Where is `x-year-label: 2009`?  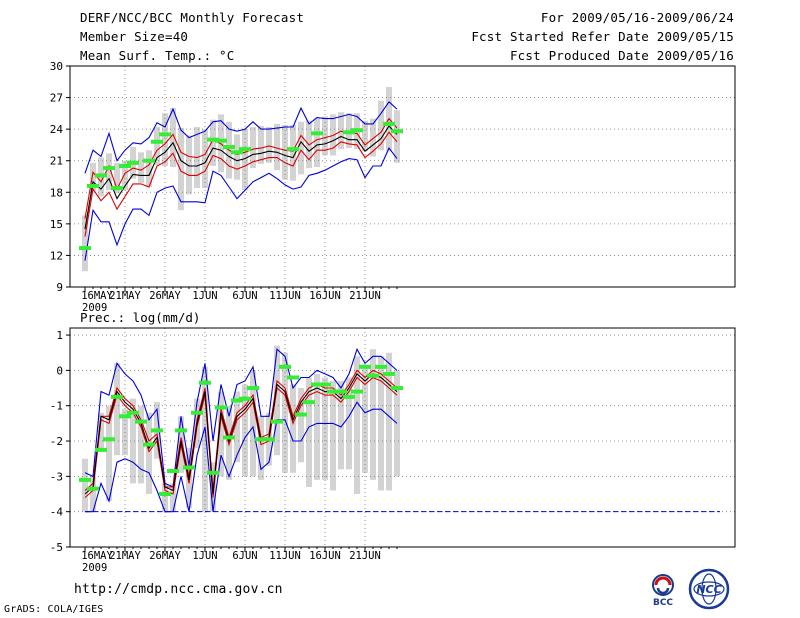 x-year-label: 2009 is located at coordinates (94, 308).